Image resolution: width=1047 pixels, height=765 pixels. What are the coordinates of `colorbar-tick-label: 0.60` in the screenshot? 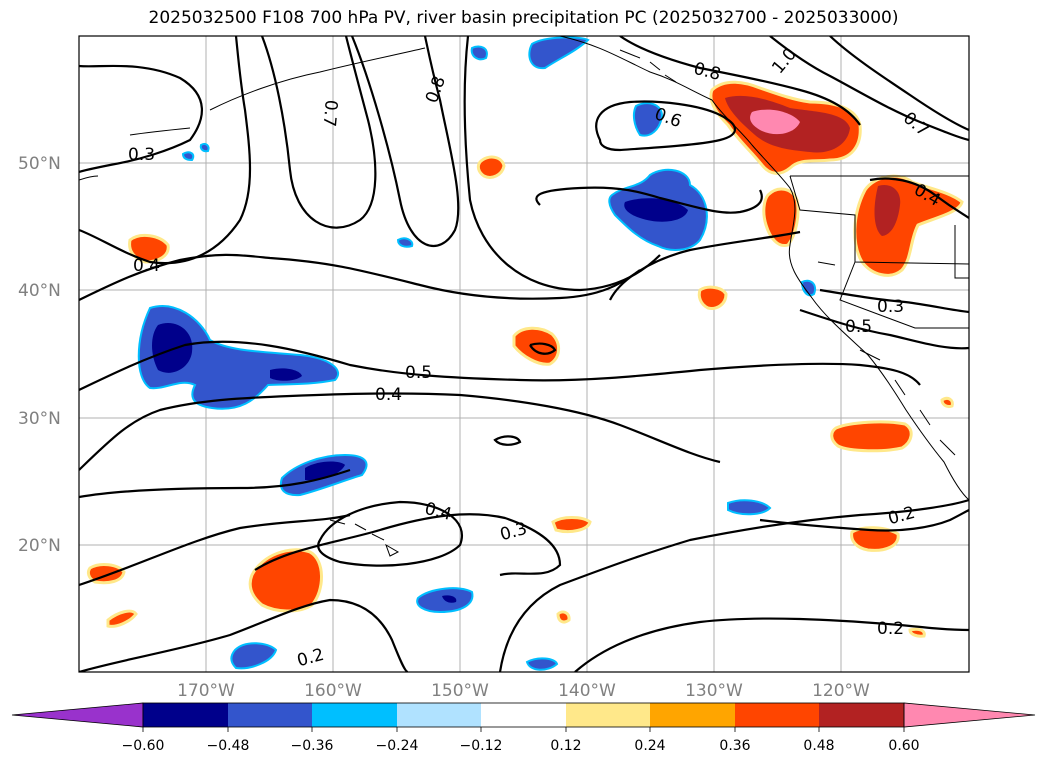 It's located at (903, 746).